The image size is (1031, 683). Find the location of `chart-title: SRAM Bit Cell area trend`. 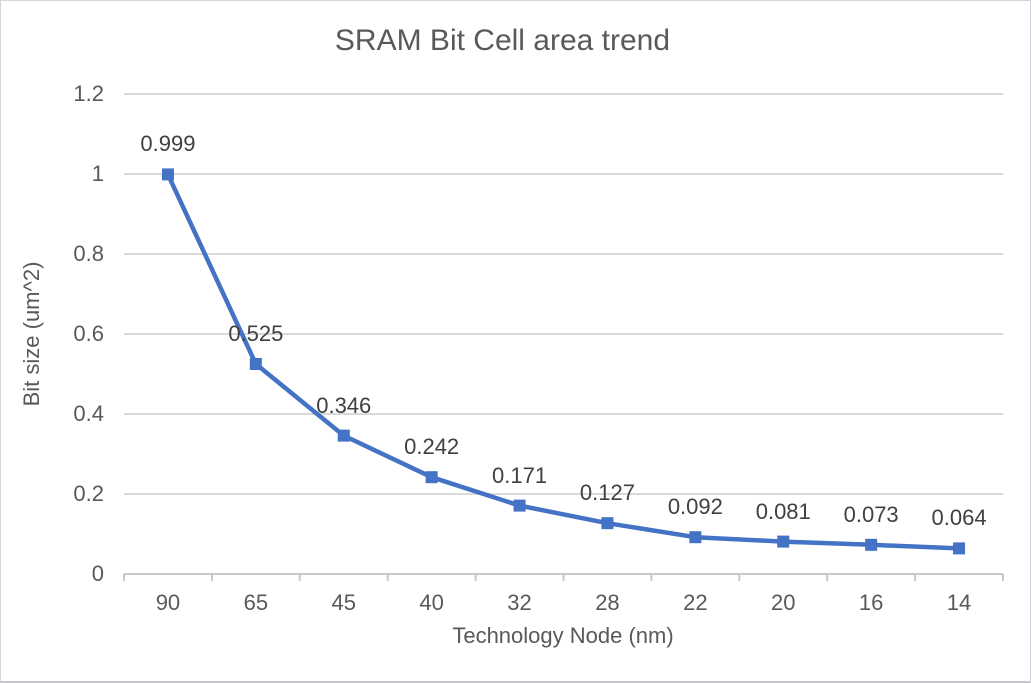

chart-title: SRAM Bit Cell area trend is located at coordinates (502, 40).